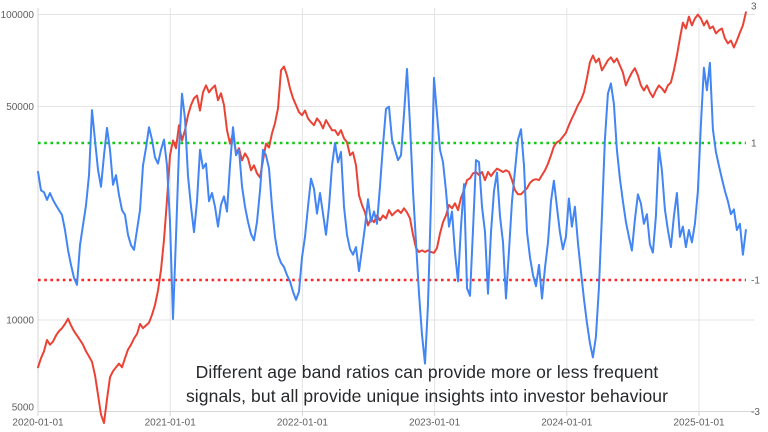 The height and width of the screenshot is (432, 768). What do you see at coordinates (699, 423) in the screenshot?
I see `x-tick-label-2025: 2025-01-01` at bounding box center [699, 423].